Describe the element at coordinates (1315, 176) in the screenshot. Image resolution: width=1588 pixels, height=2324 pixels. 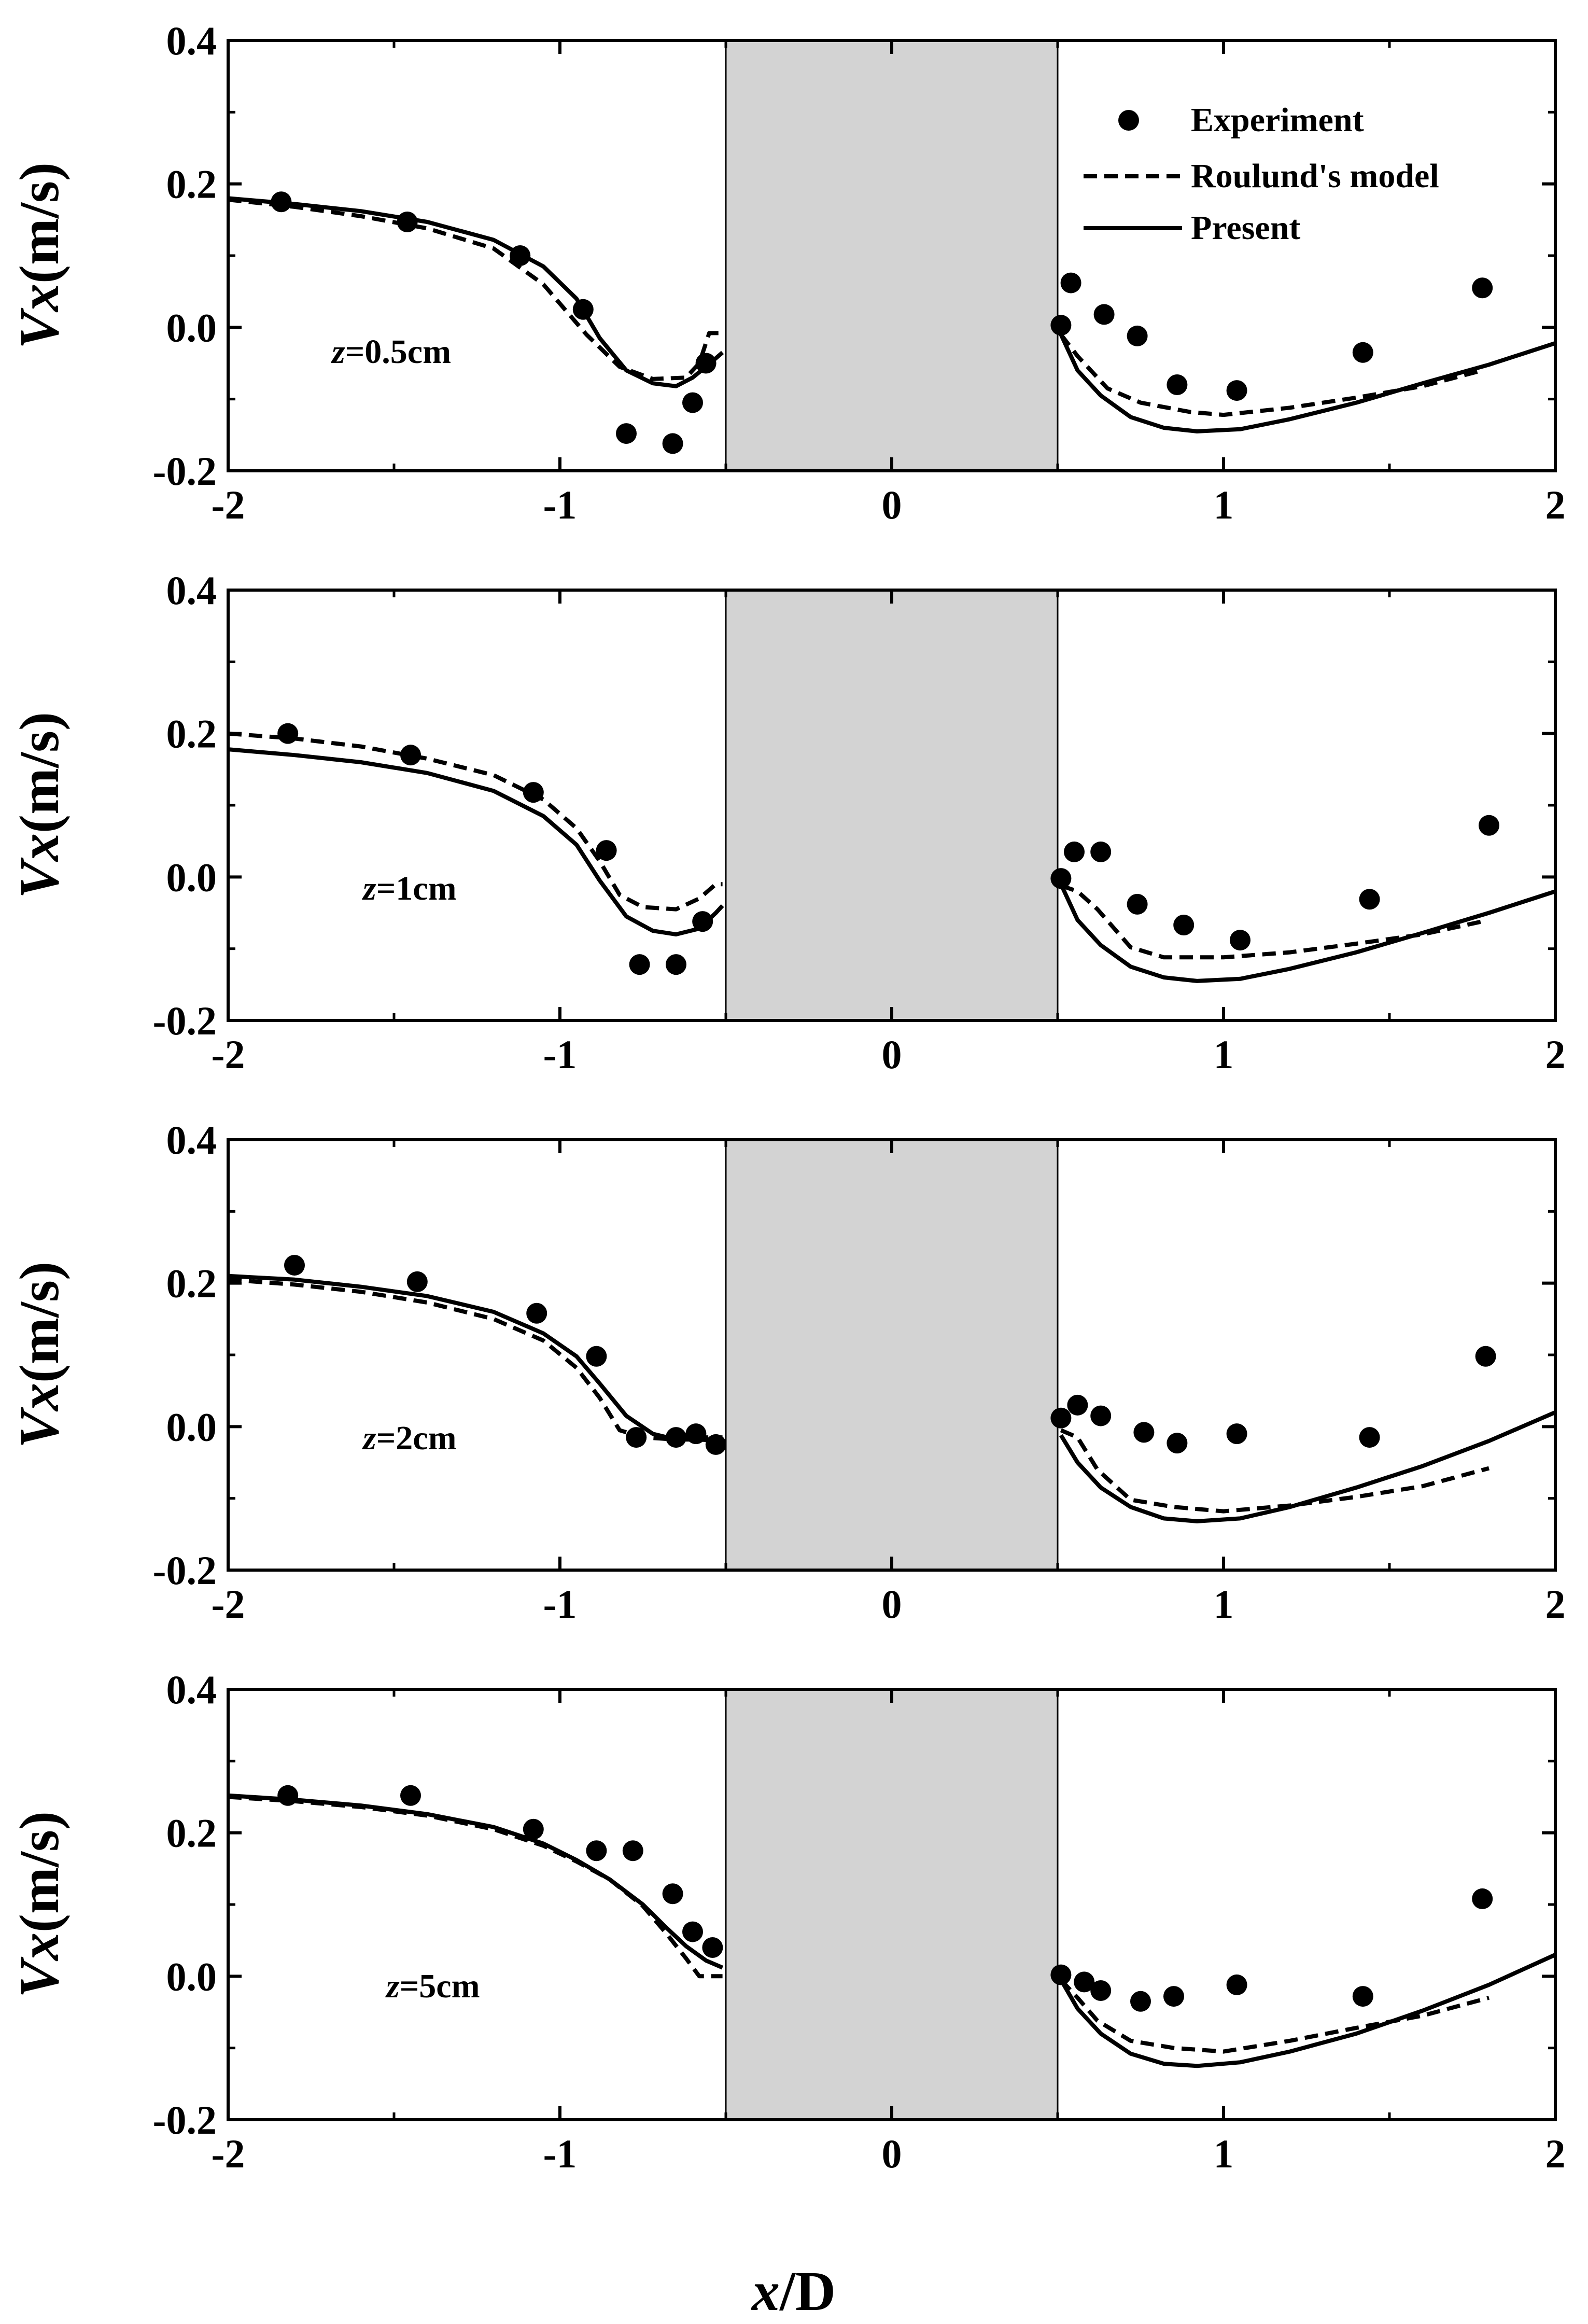
I see `legend-roulund-label: Roulund's model` at that location.